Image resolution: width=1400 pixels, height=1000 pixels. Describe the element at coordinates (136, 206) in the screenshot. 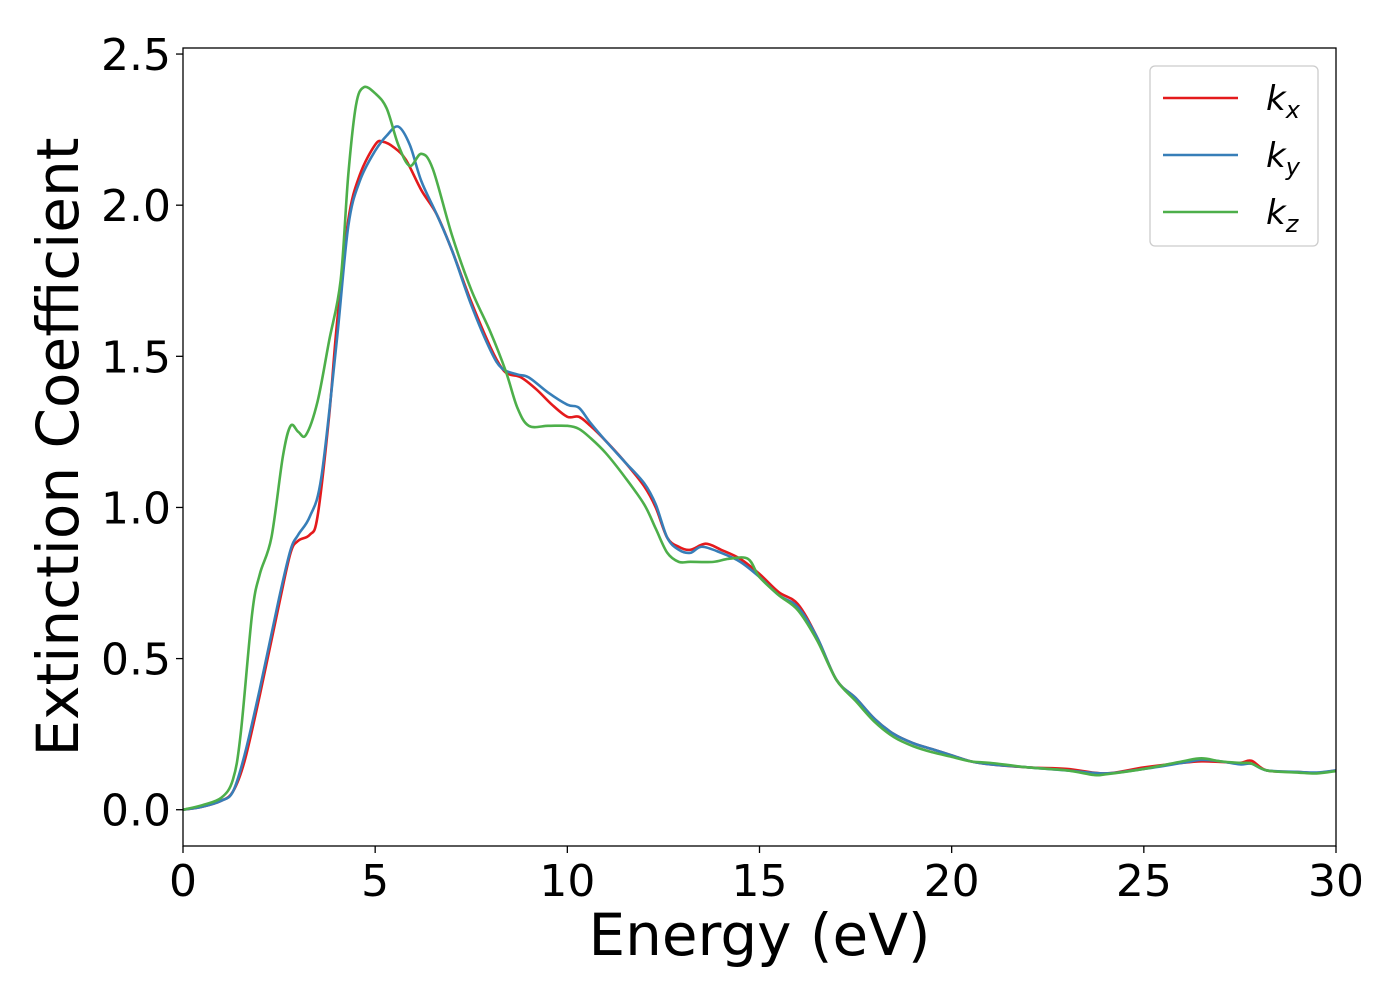

I see `y-tick-label: 2.0` at that location.